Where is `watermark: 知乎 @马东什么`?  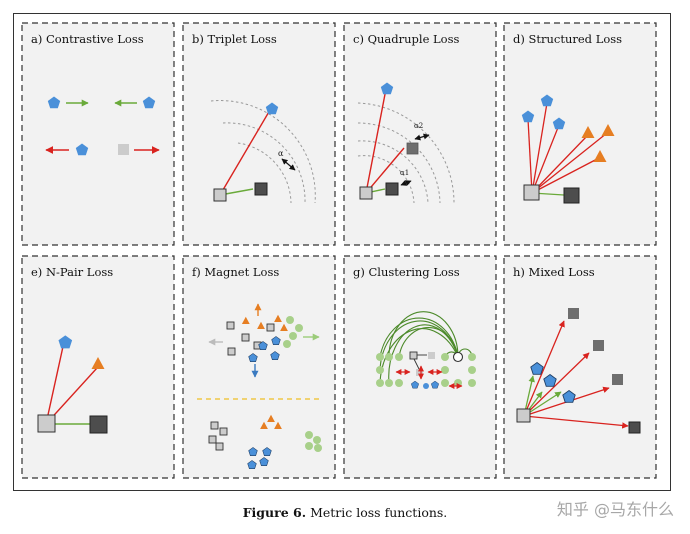
watermark: 知乎 @马东什么 is located at coordinates (615, 509).